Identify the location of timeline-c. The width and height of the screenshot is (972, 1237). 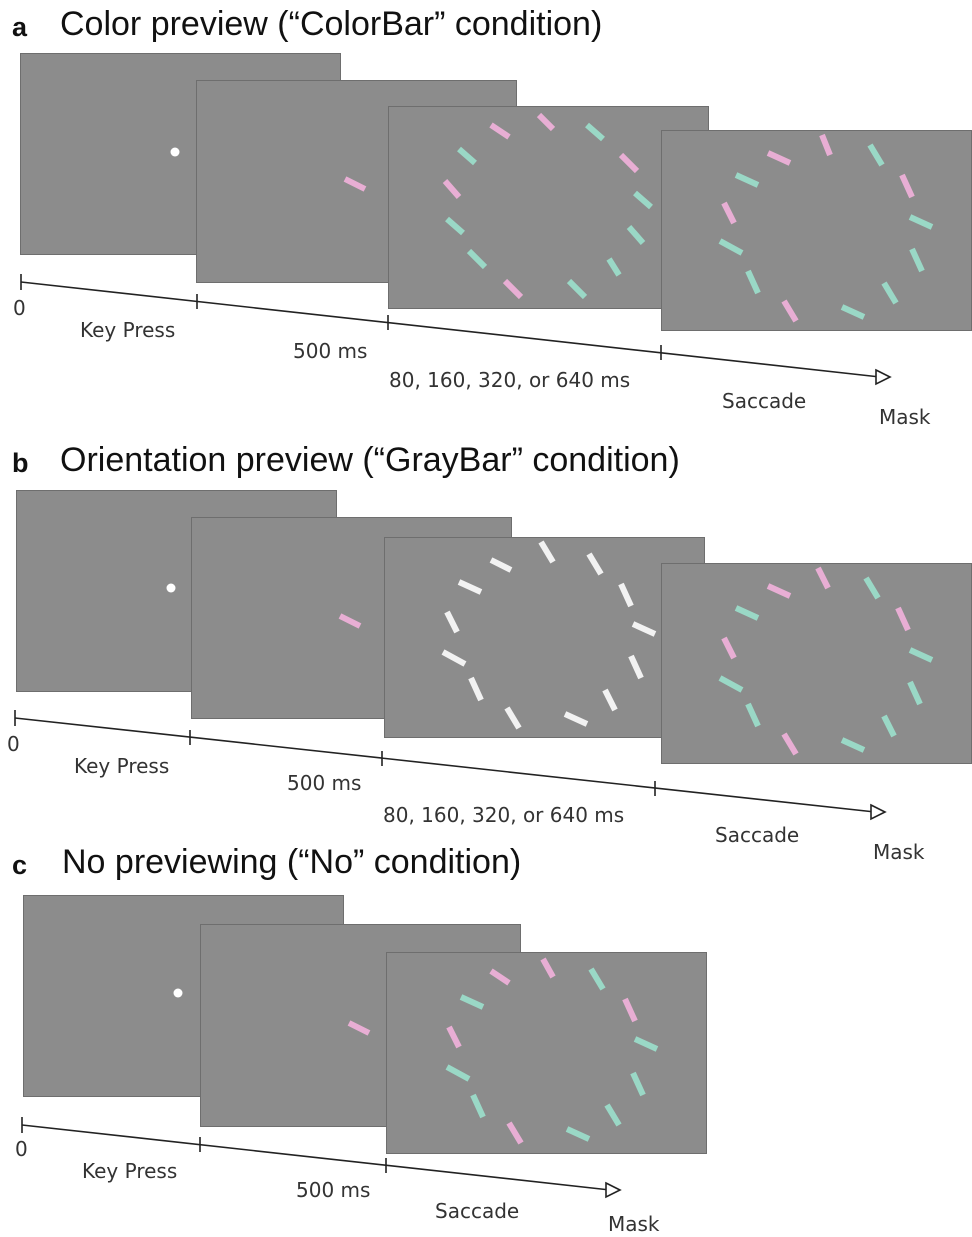
(321, 1158).